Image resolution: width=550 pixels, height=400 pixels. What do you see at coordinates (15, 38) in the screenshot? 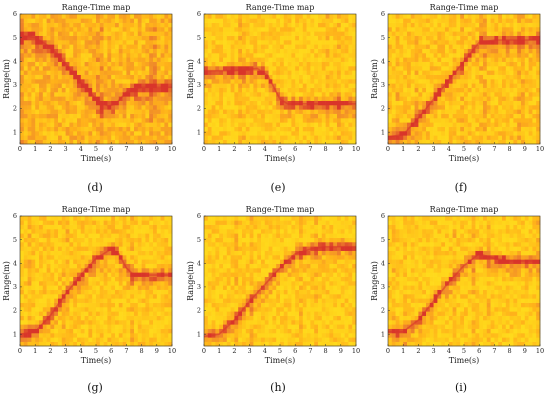
I see `y-tick-label: 5` at bounding box center [15, 38].